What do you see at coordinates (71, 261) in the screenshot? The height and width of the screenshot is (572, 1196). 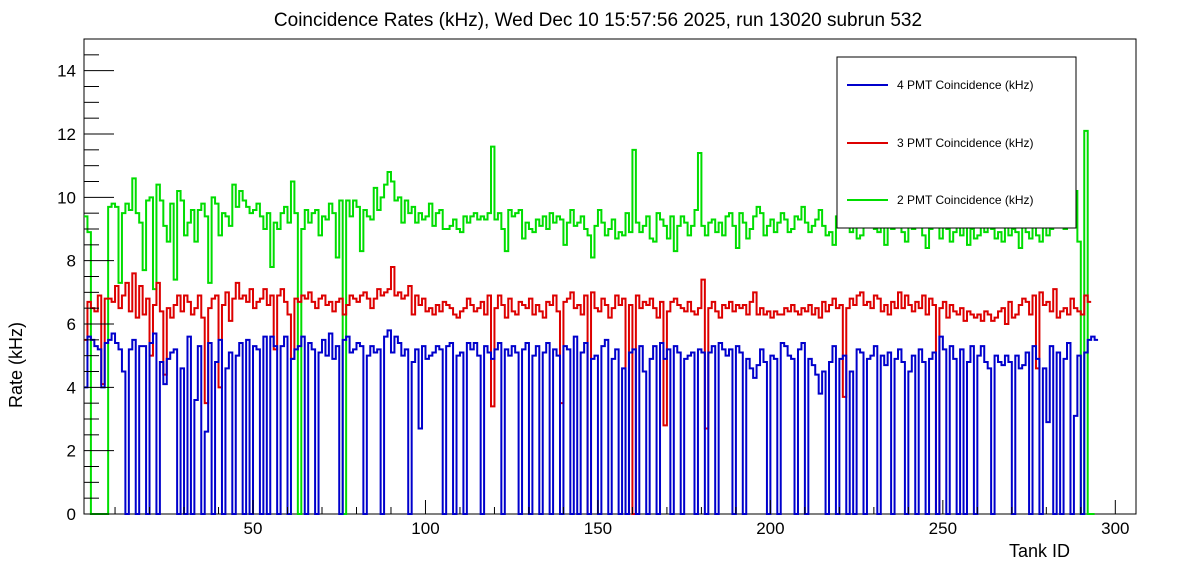 I see `y-tick-label: 8` at bounding box center [71, 261].